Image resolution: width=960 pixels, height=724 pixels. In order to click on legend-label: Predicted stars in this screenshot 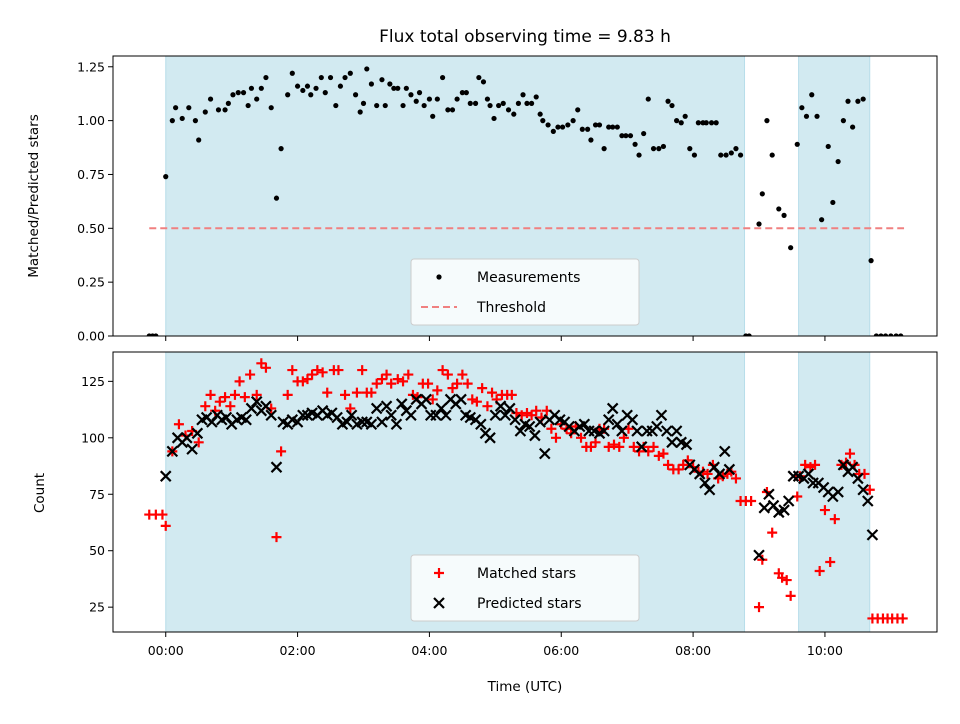, I will do `click(529, 604)`.